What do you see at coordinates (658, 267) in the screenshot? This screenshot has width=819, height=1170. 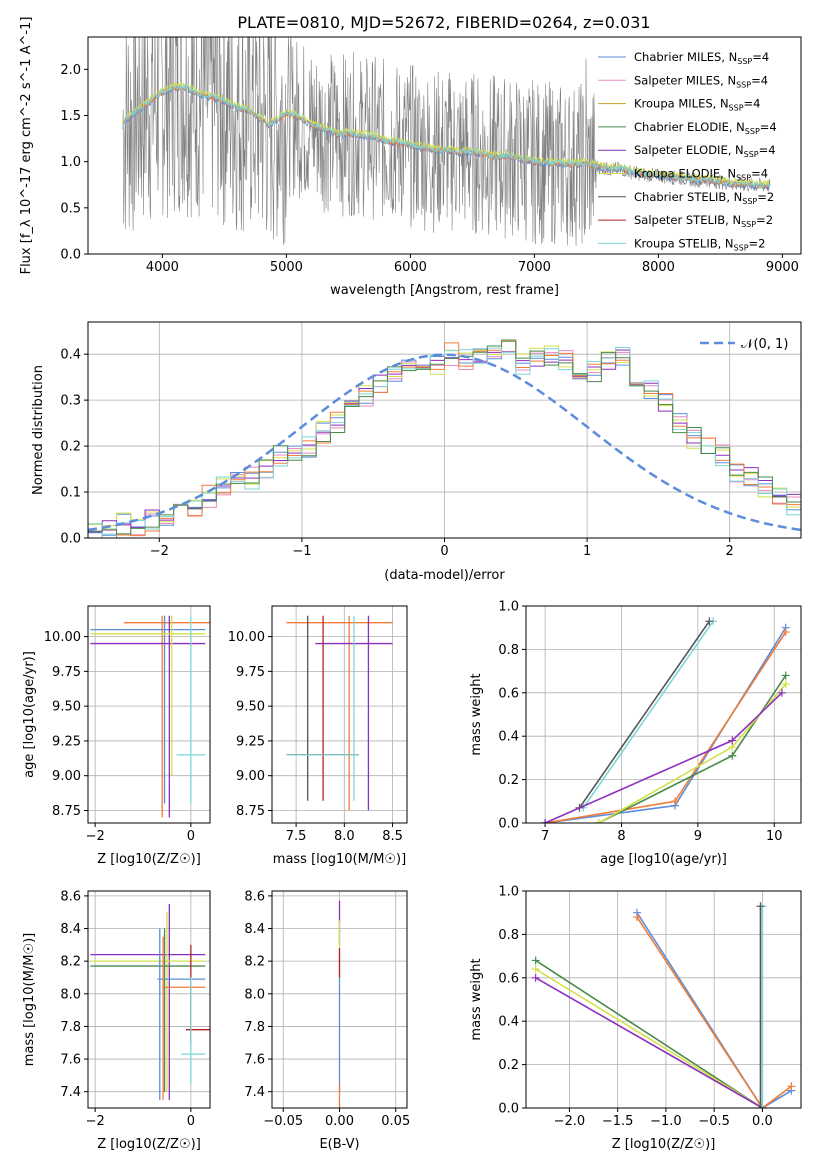 I see `x-tick-label: 8000` at bounding box center [658, 267].